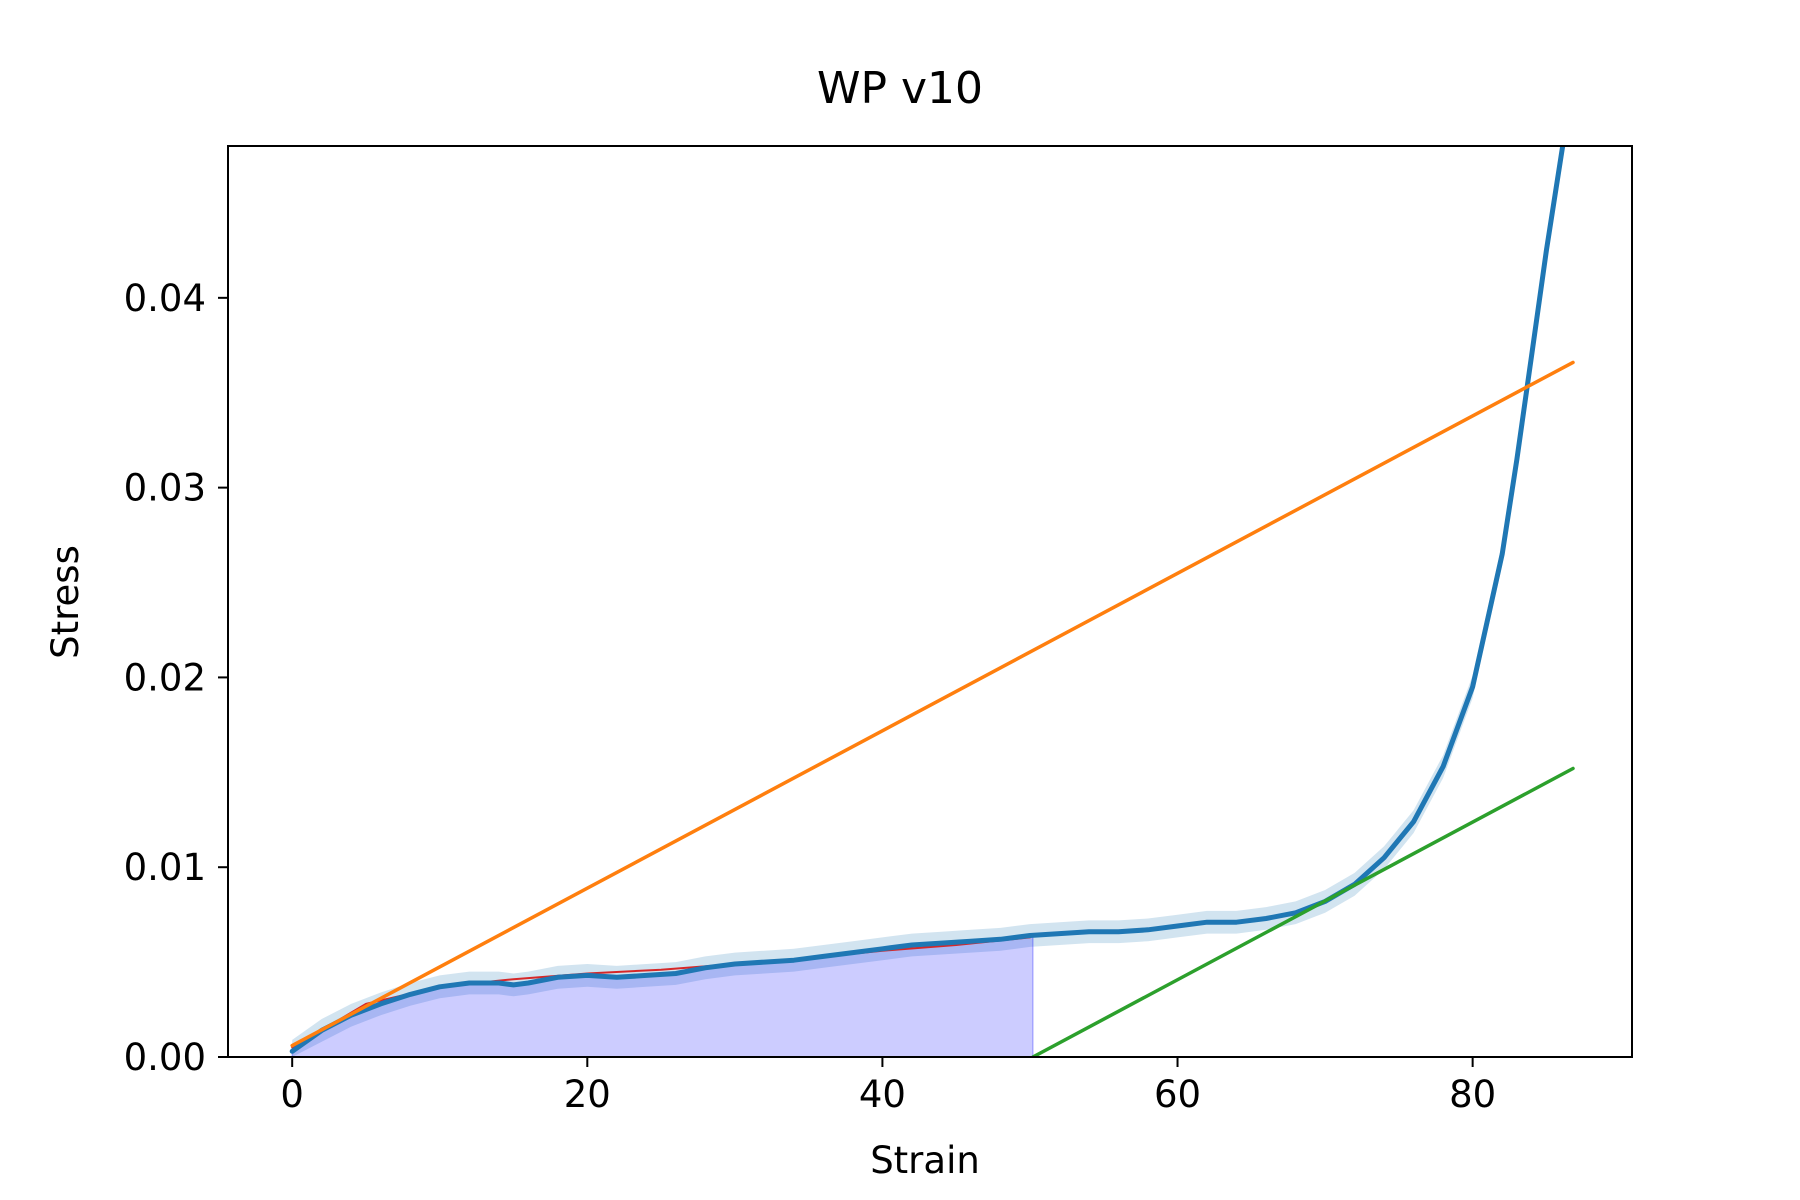  What do you see at coordinates (165, 677) in the screenshot?
I see `y-tick-label: 0.02` at bounding box center [165, 677].